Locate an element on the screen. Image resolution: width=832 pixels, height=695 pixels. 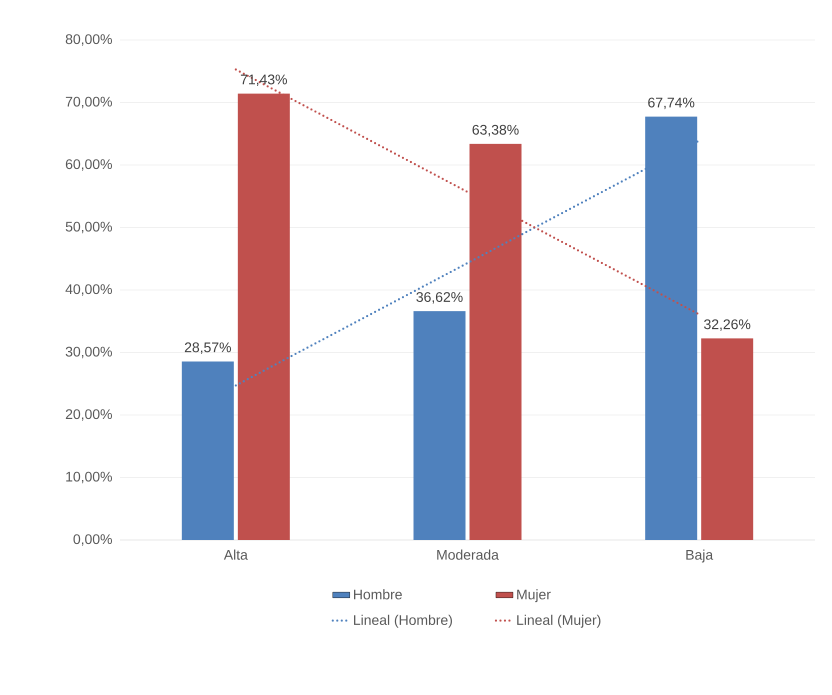
y-tick-label: 20,00% is located at coordinates (89, 415).